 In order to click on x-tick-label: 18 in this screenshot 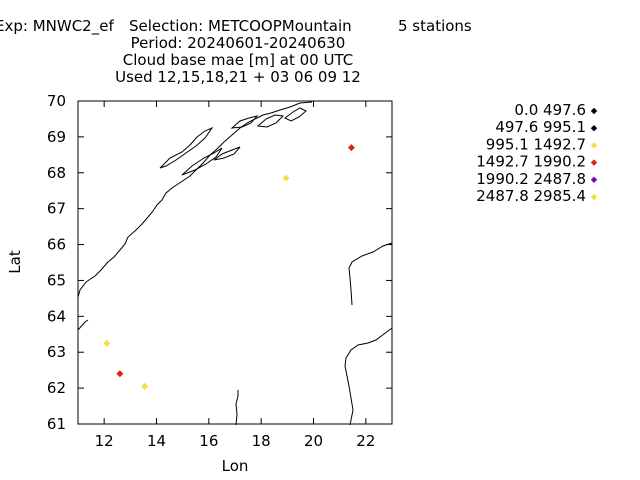, I will do `click(261, 441)`.